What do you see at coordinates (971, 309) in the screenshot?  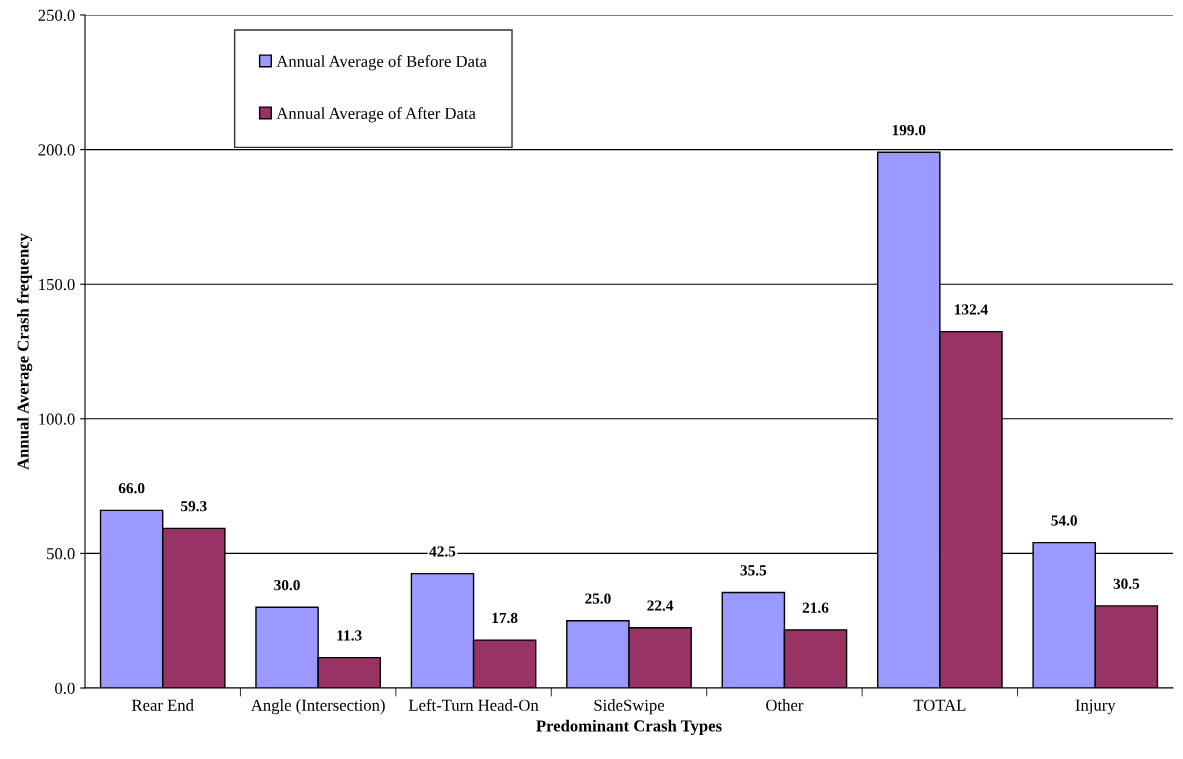 I see `data-label: 132.4` at bounding box center [971, 309].